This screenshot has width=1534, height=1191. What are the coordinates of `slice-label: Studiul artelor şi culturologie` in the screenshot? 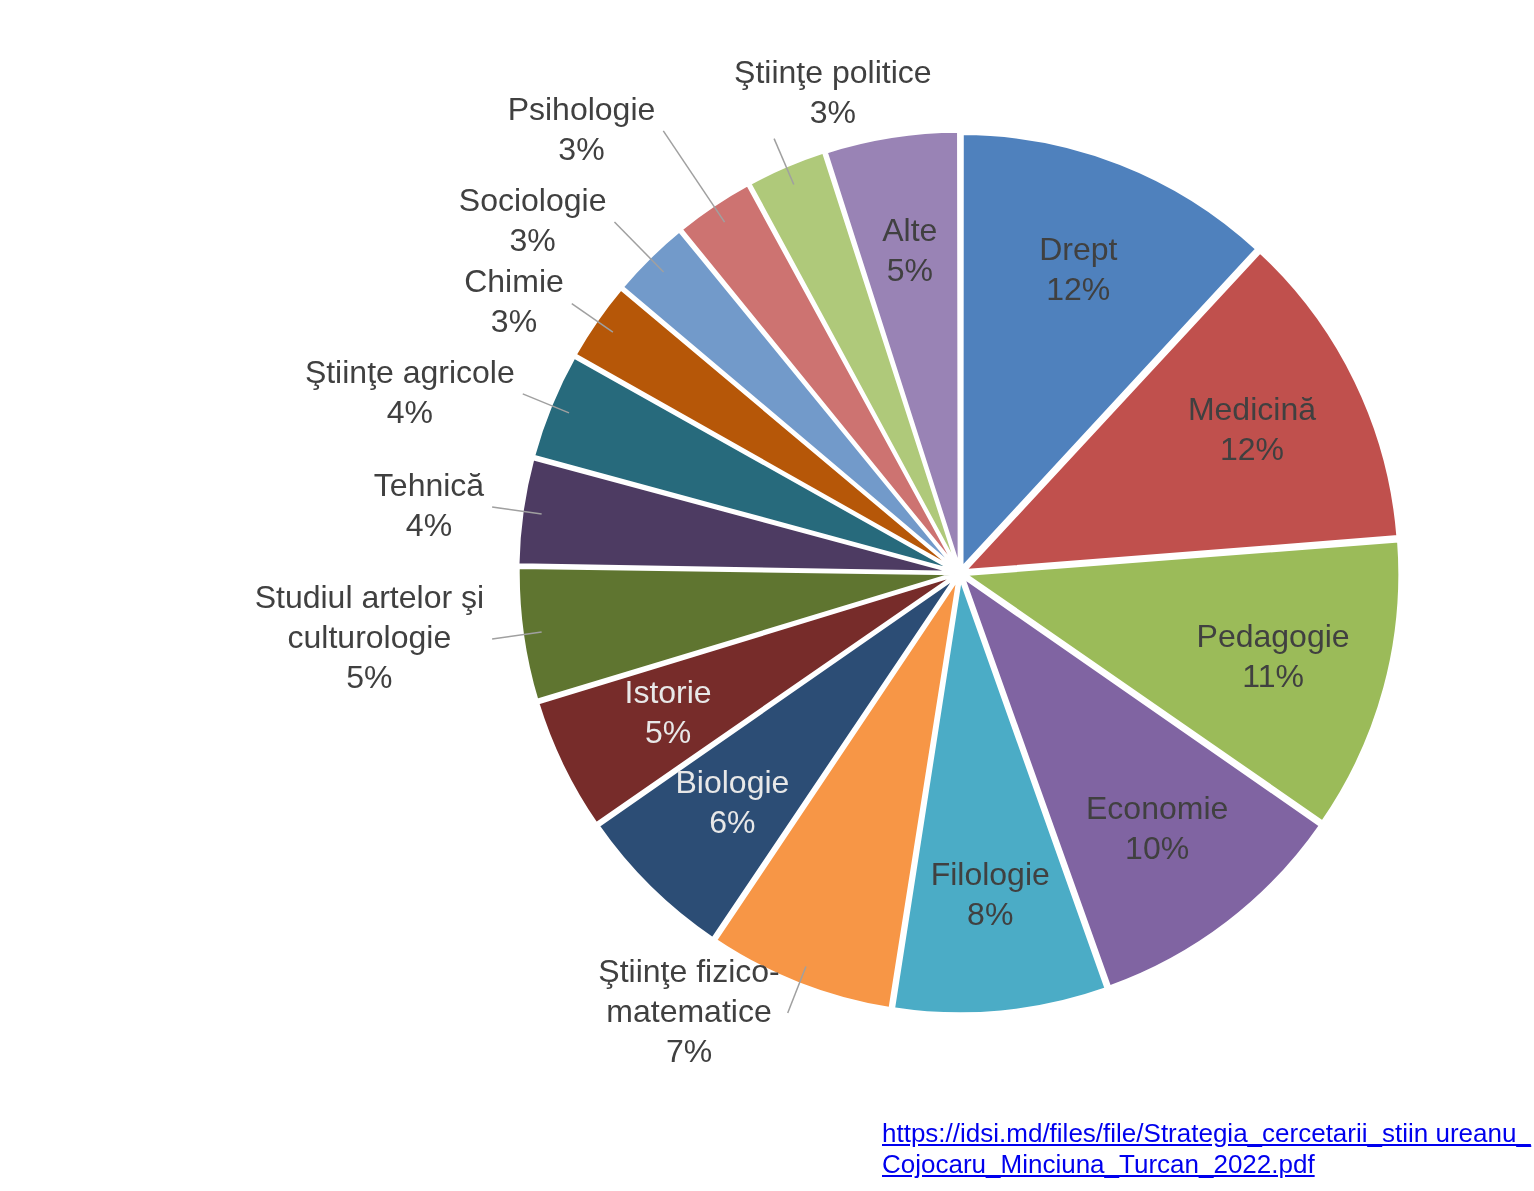 It's located at (369, 616).